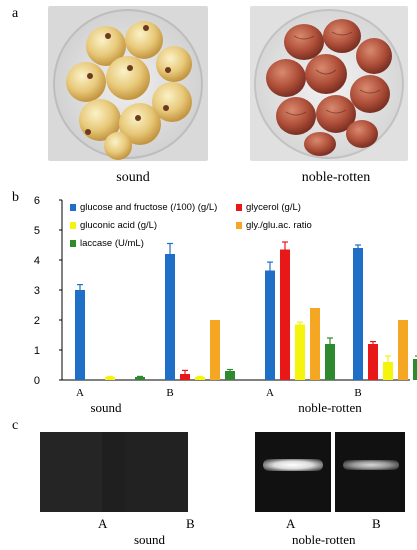 The width and height of the screenshot is (417, 550). I want to click on gel-lane-label-1: A, so click(103, 523).